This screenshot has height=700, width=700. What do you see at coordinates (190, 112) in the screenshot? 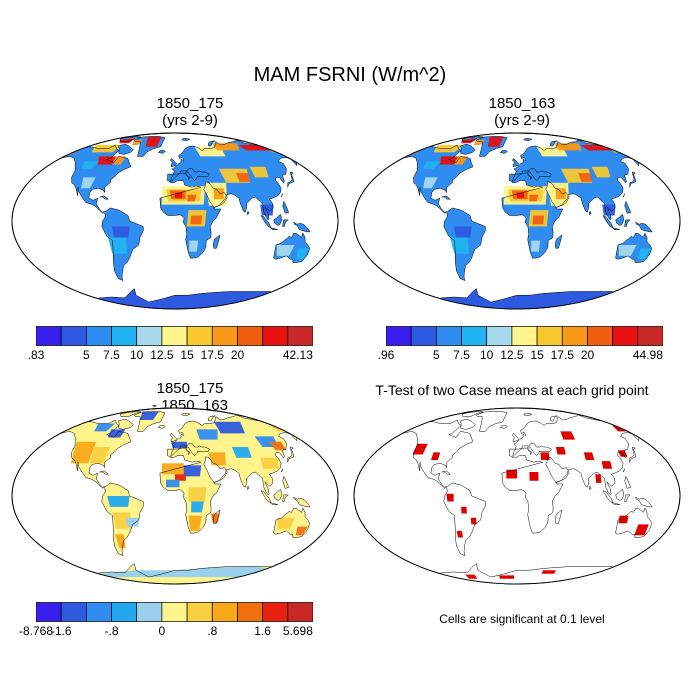
I see `panel-1-title: 1850_175 (yrs 2-9)` at bounding box center [190, 112].